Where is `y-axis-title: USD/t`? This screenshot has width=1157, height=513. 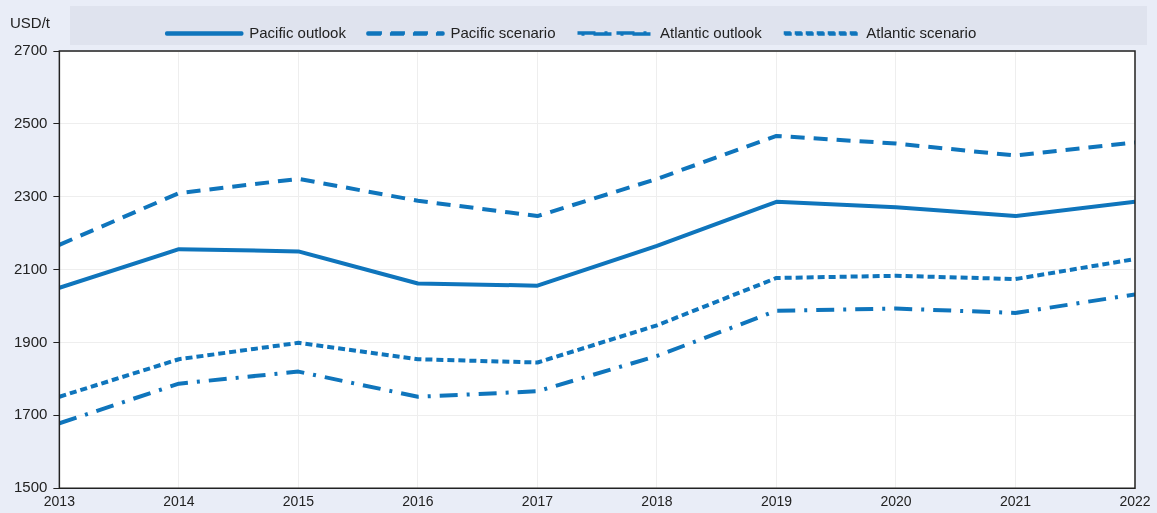 y-axis-title: USD/t is located at coordinates (30, 22).